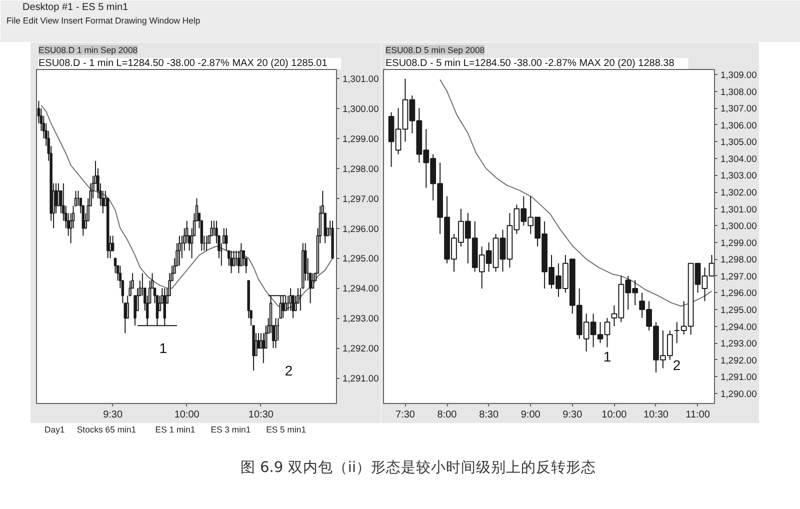 This screenshot has width=800, height=509. Describe the element at coordinates (738, 175) in the screenshot. I see `y-tick-label: 1,303.00` at that location.